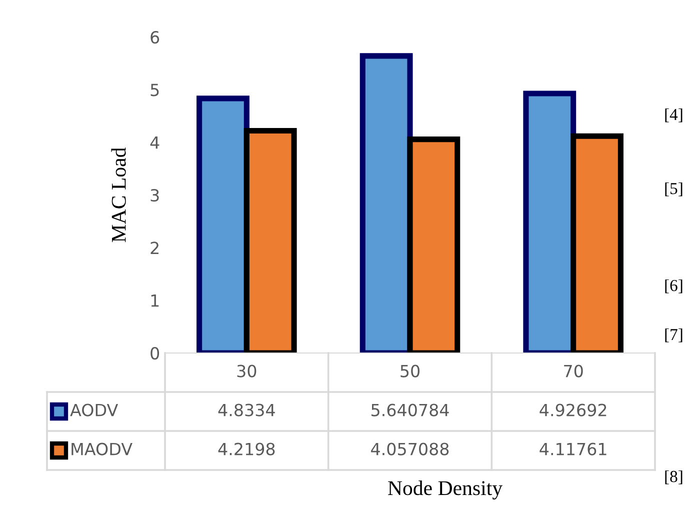 Image resolution: width=693 pixels, height=507 pixels. Describe the element at coordinates (410, 410) in the screenshot. I see `data-label: 5.640784` at that location.